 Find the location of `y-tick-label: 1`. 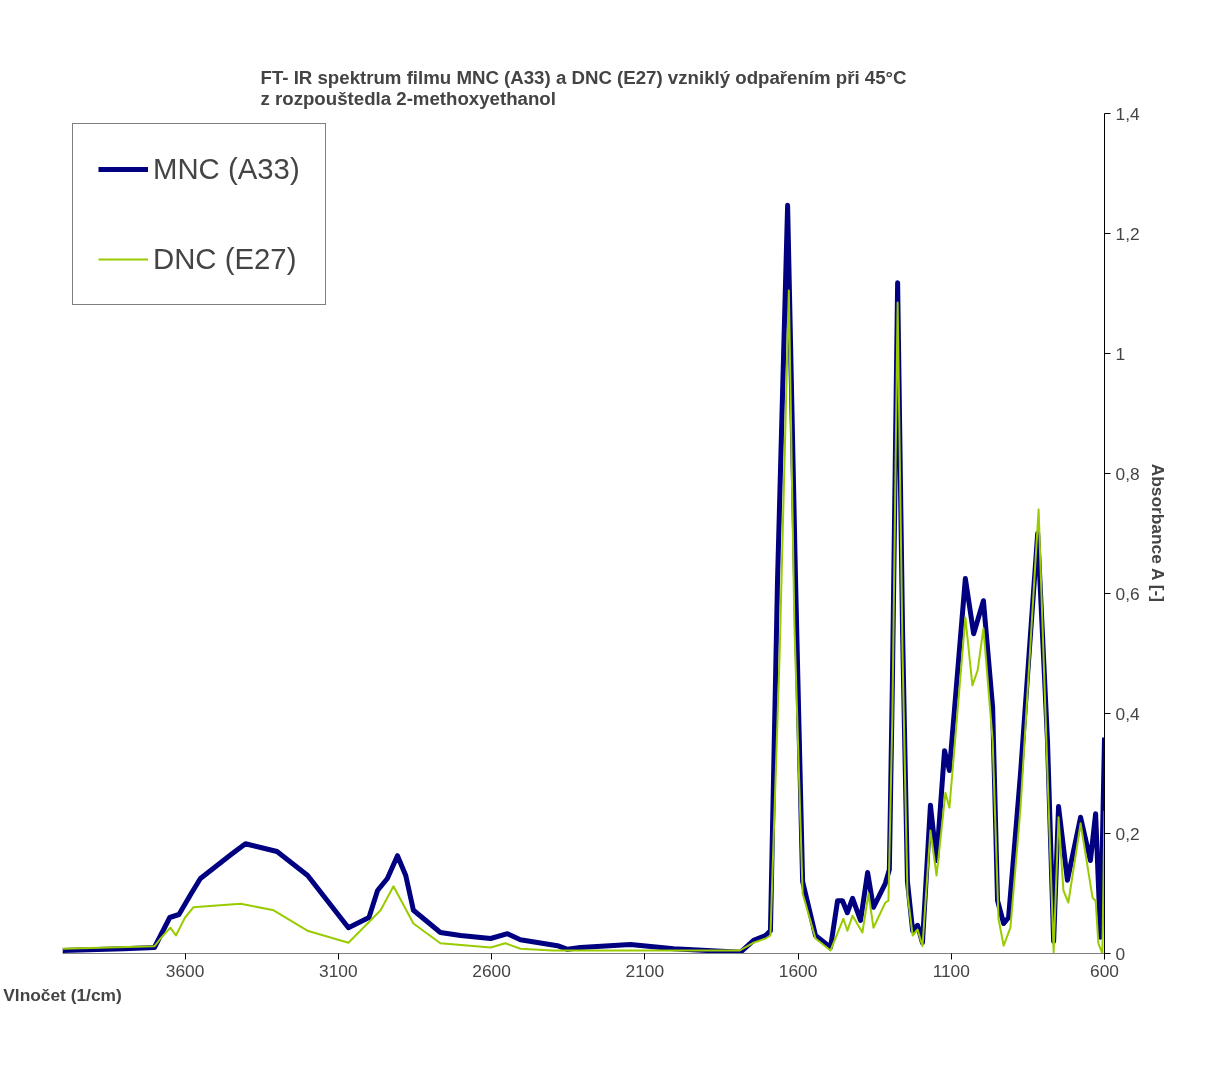

y-tick-label: 1 is located at coordinates (1120, 353).